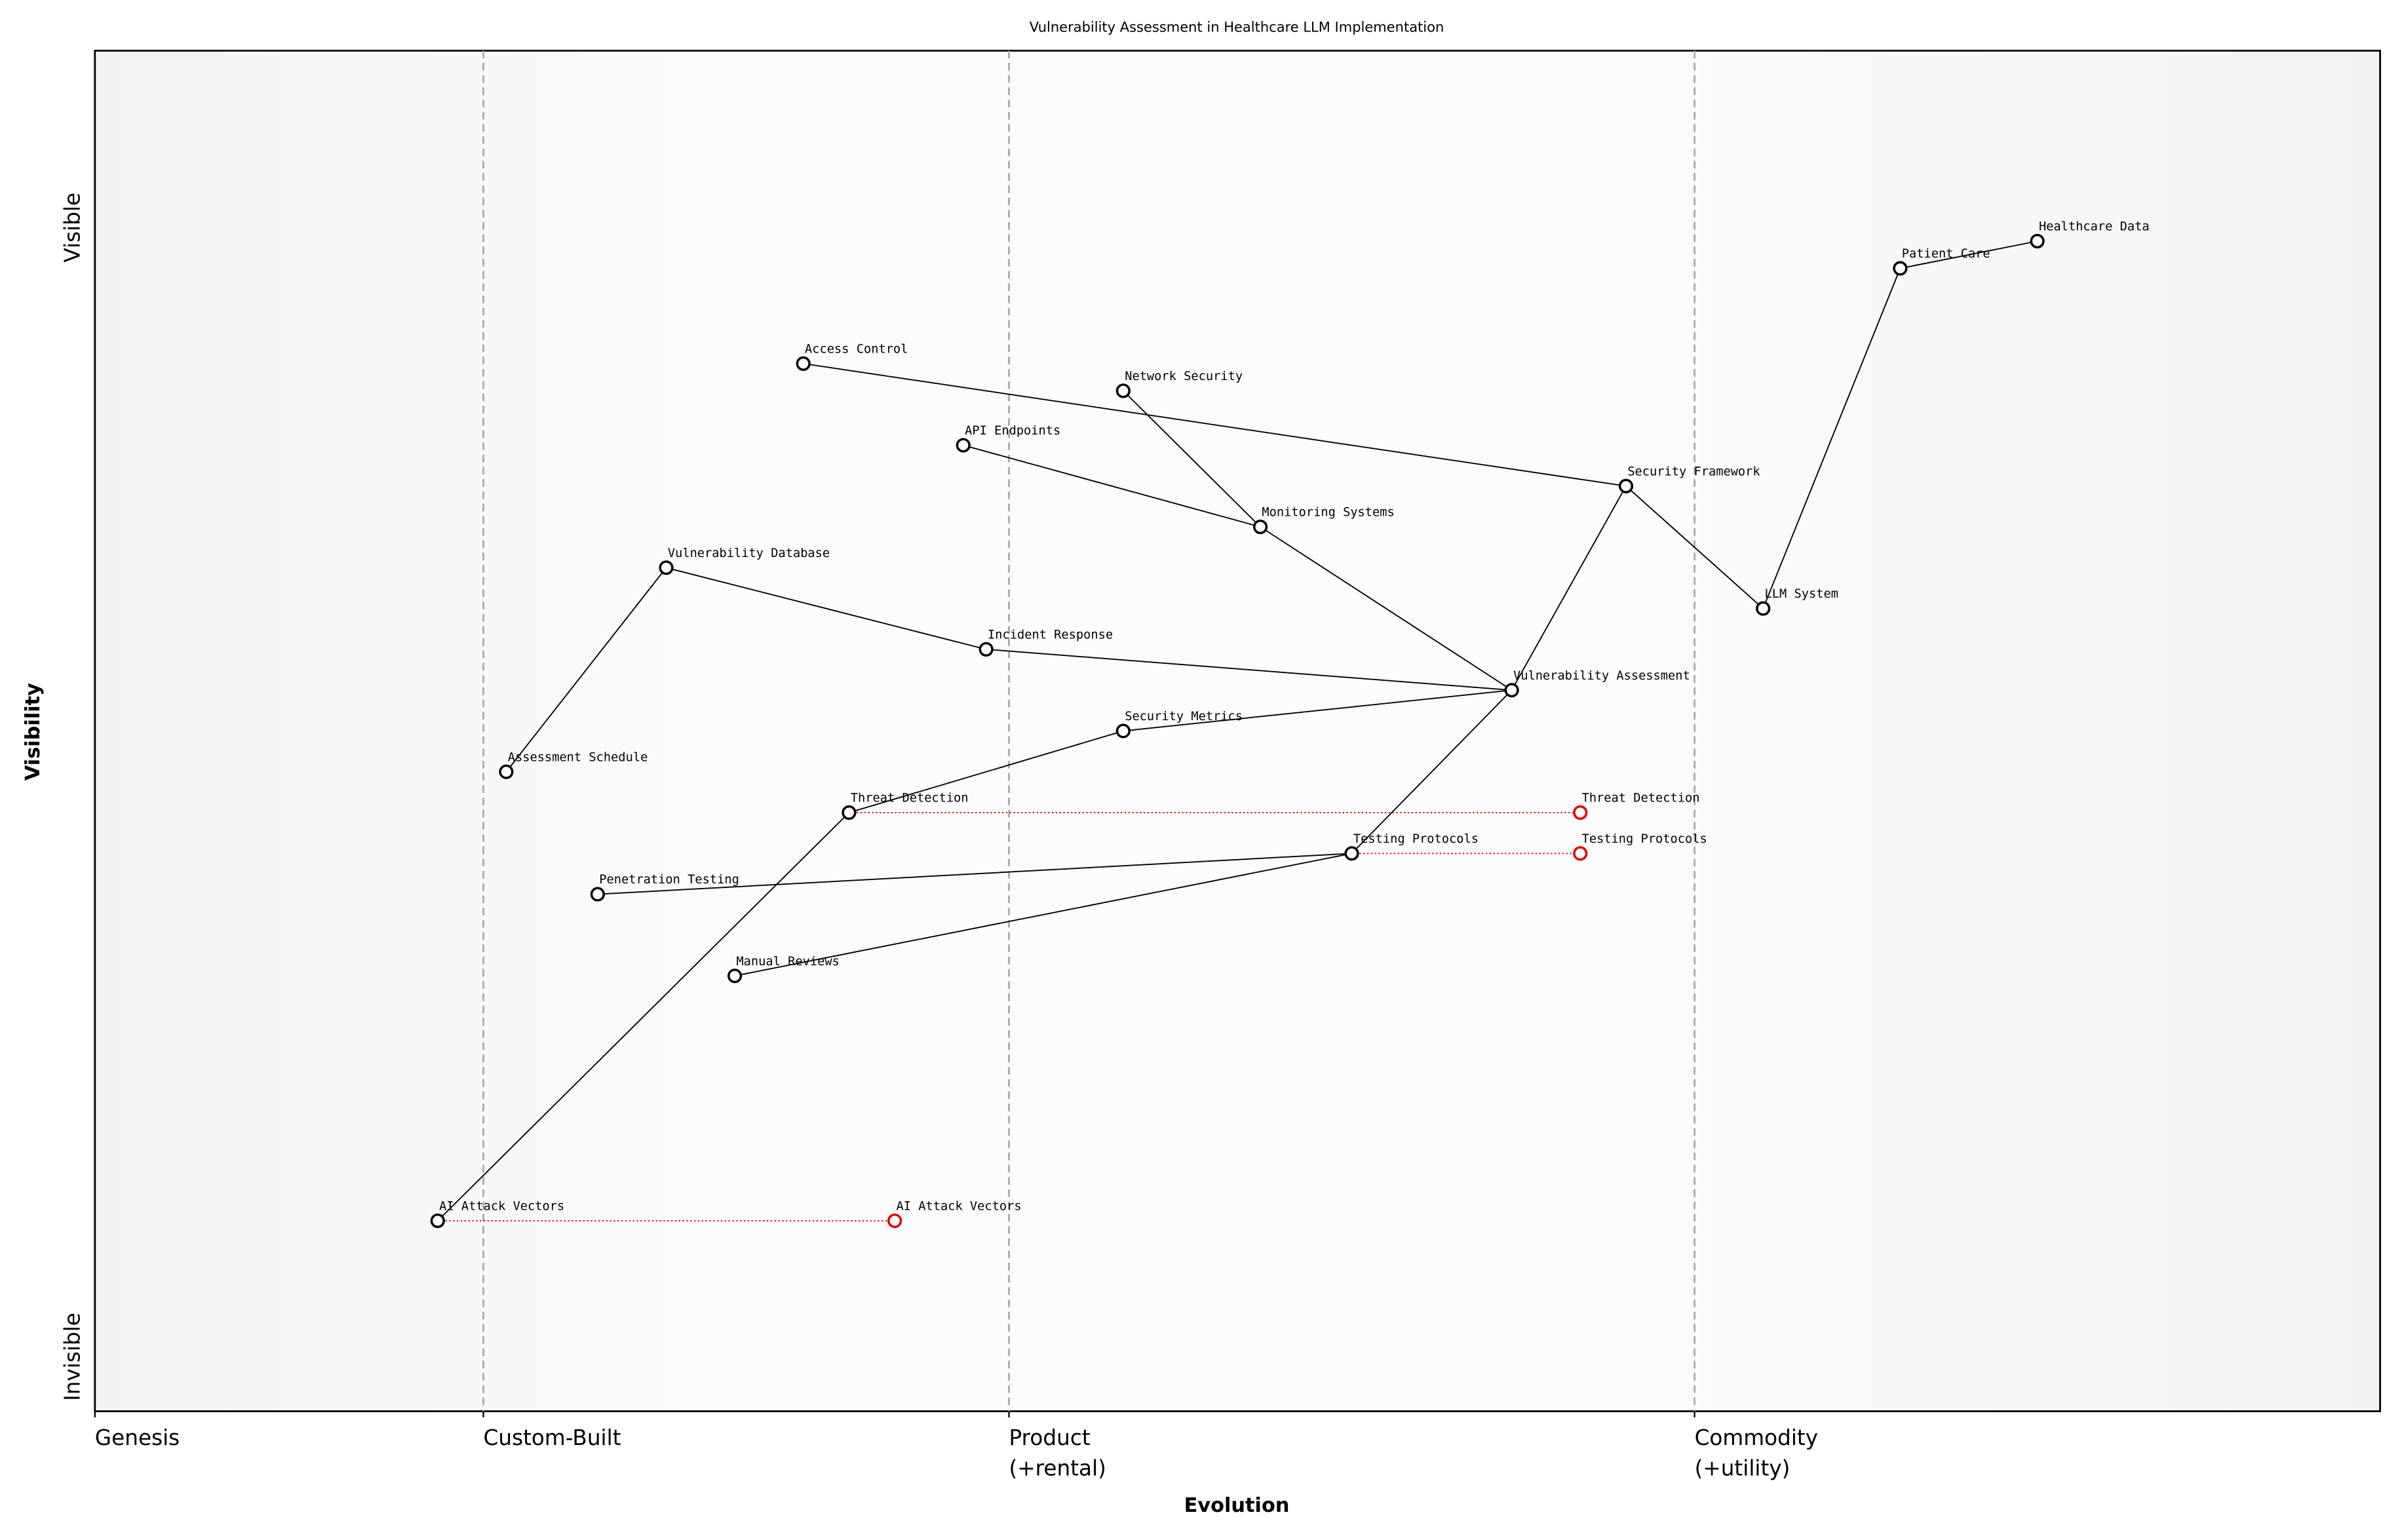 This screenshot has width=2400, height=1540. I want to click on component-label: Manual Reviews, so click(787, 962).